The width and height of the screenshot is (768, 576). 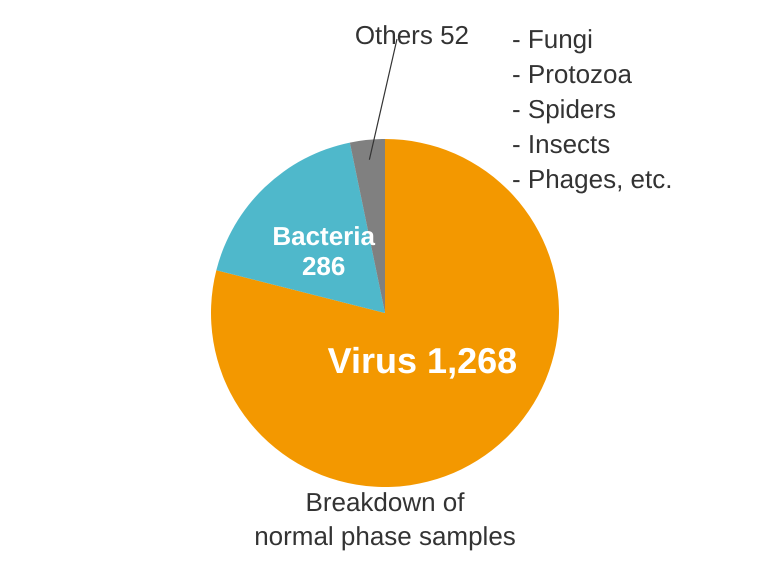 I want to click on pie-slice, so click(x=300, y=227).